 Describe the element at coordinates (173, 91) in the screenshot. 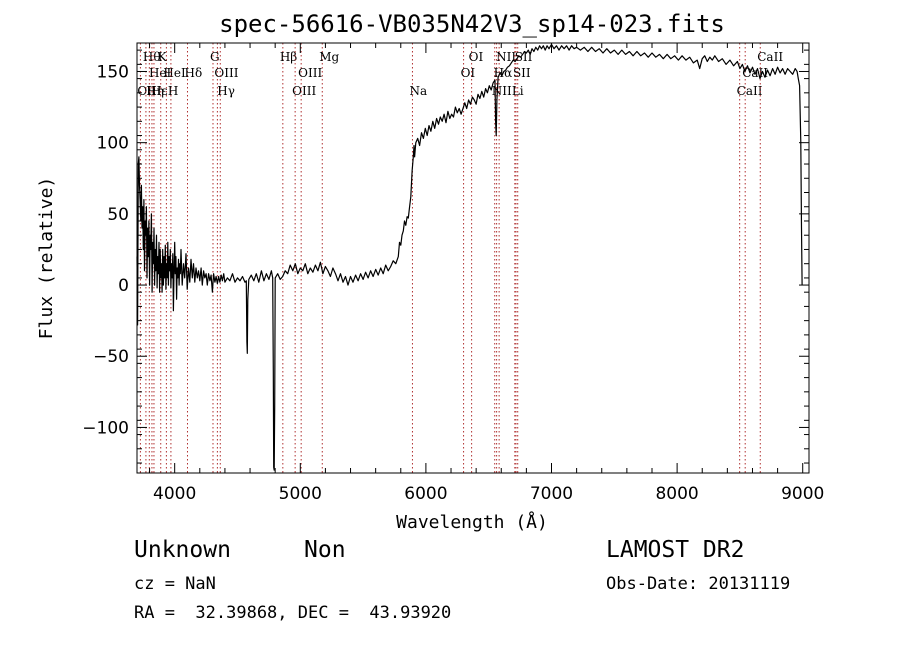

I see `line-label: H` at that location.